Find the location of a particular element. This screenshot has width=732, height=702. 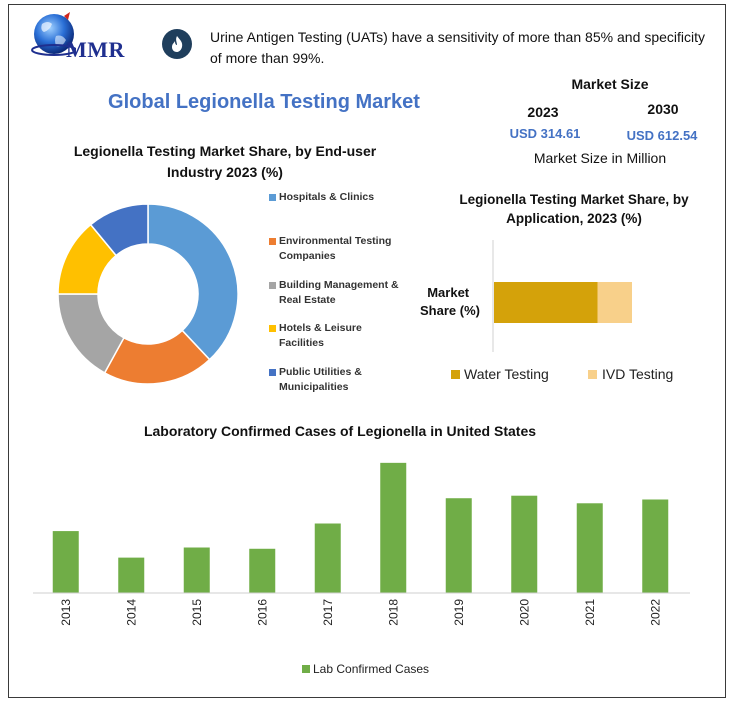

legend-label: Environmental Testing Companies is located at coordinates (335, 248).